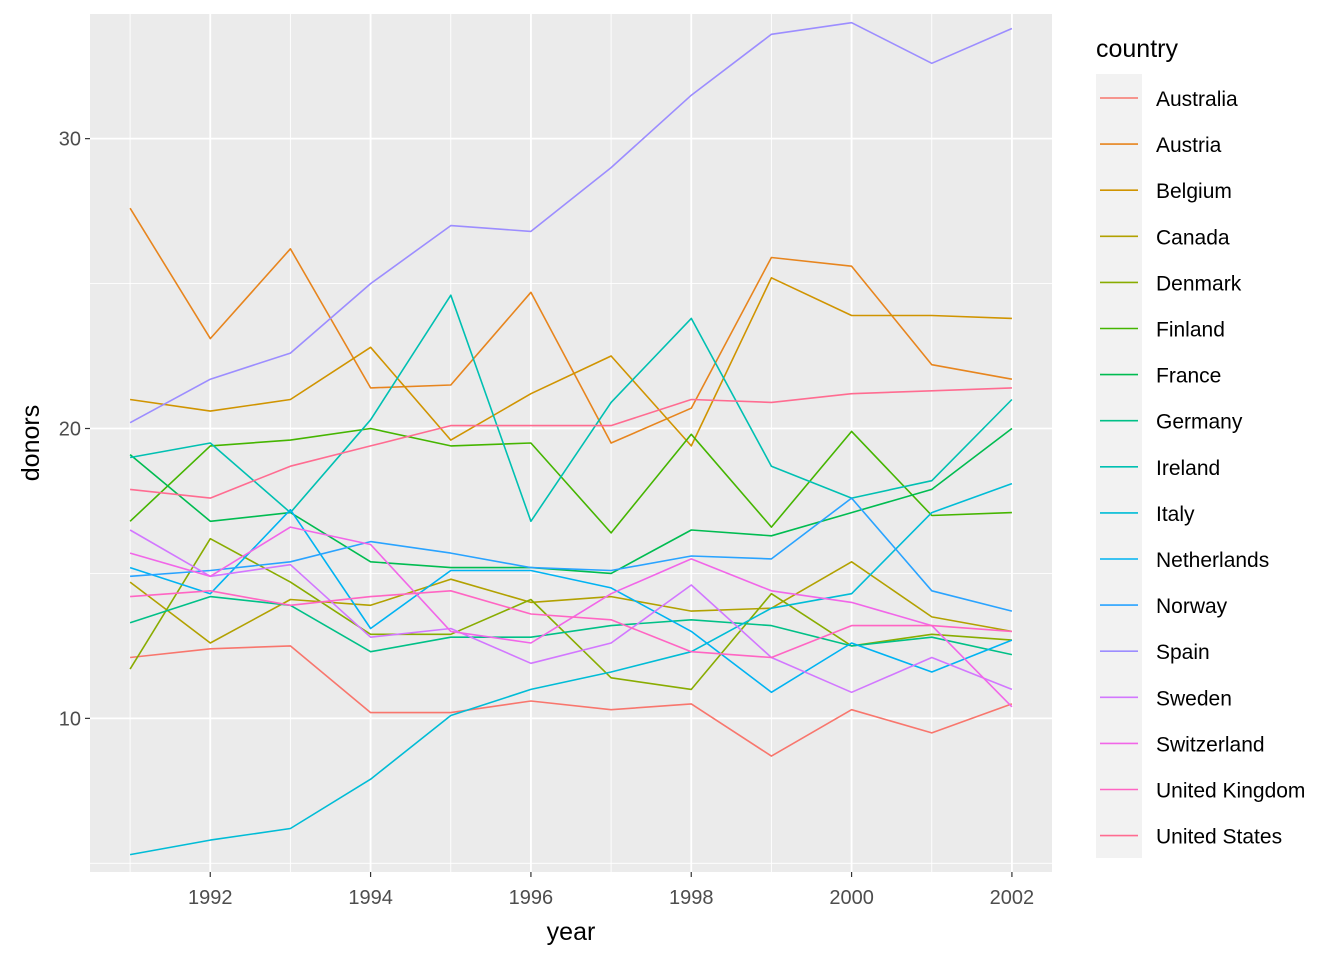 The height and width of the screenshot is (960, 1344). What do you see at coordinates (1210, 744) in the screenshot?
I see `legend-label-switzerland: Switzerland` at bounding box center [1210, 744].